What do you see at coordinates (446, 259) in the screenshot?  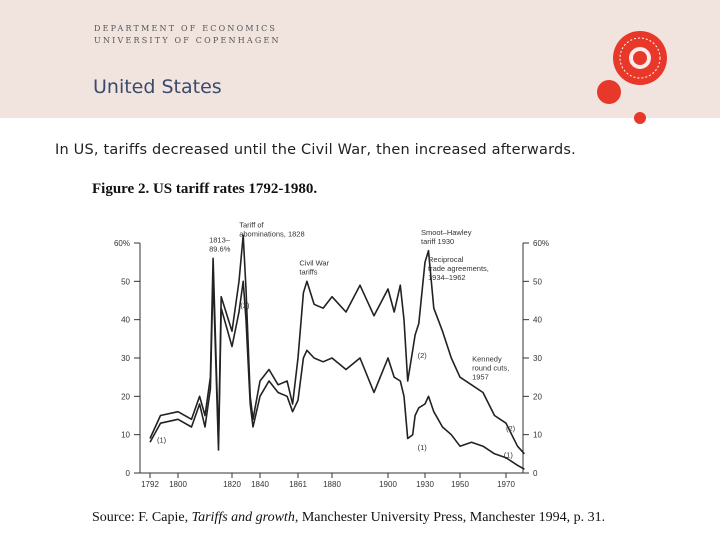 I see `annotation-line: Reciprocal` at bounding box center [446, 259].